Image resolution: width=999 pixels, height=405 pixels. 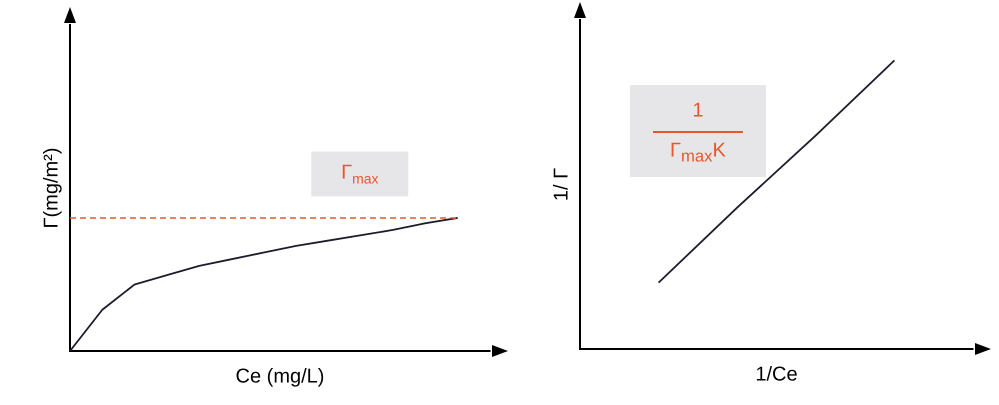 I want to click on annotation: 1, so click(x=698, y=111).